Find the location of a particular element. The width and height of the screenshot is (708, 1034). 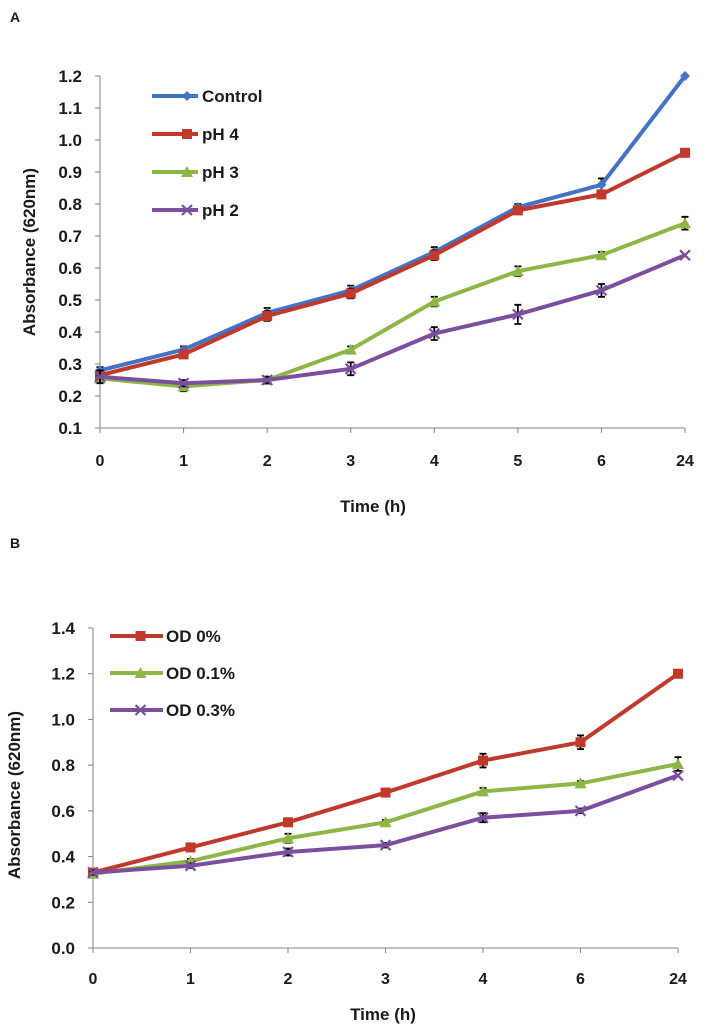

legend-item: Control is located at coordinates (207, 96).